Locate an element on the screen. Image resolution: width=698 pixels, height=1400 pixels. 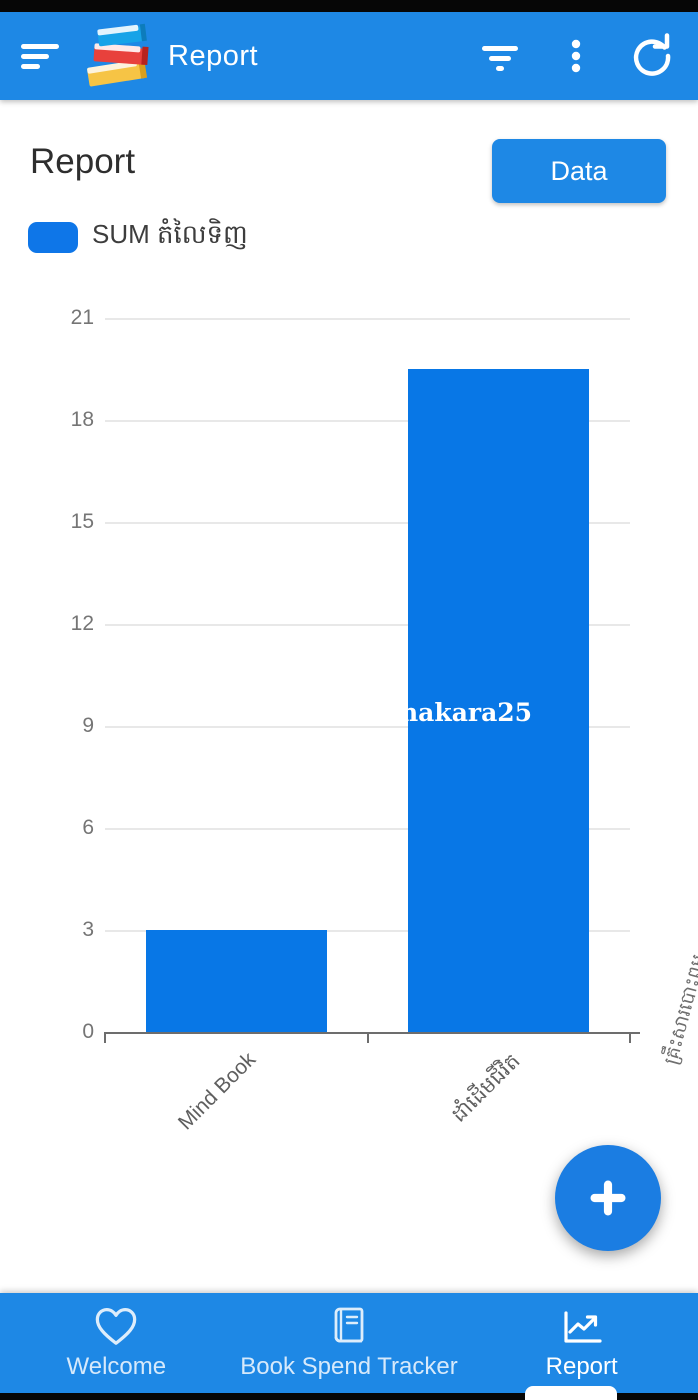
nav-item-book-spend-tracker: Book Spend Tracker is located at coordinates (349, 1343).